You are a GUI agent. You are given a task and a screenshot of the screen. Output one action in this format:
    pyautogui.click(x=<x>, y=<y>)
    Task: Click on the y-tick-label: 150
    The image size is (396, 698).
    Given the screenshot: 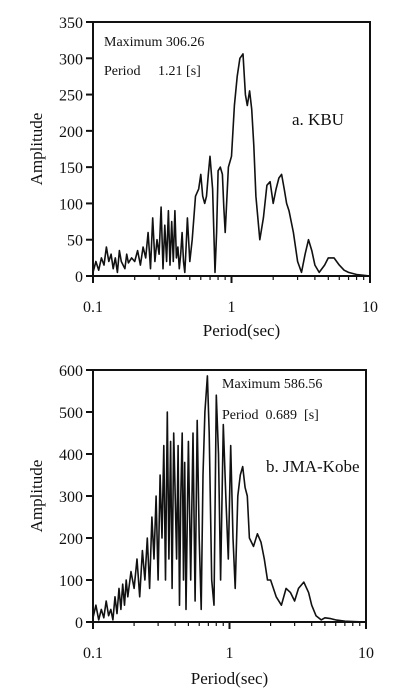 What is the action you would take?
    pyautogui.click(x=71, y=168)
    